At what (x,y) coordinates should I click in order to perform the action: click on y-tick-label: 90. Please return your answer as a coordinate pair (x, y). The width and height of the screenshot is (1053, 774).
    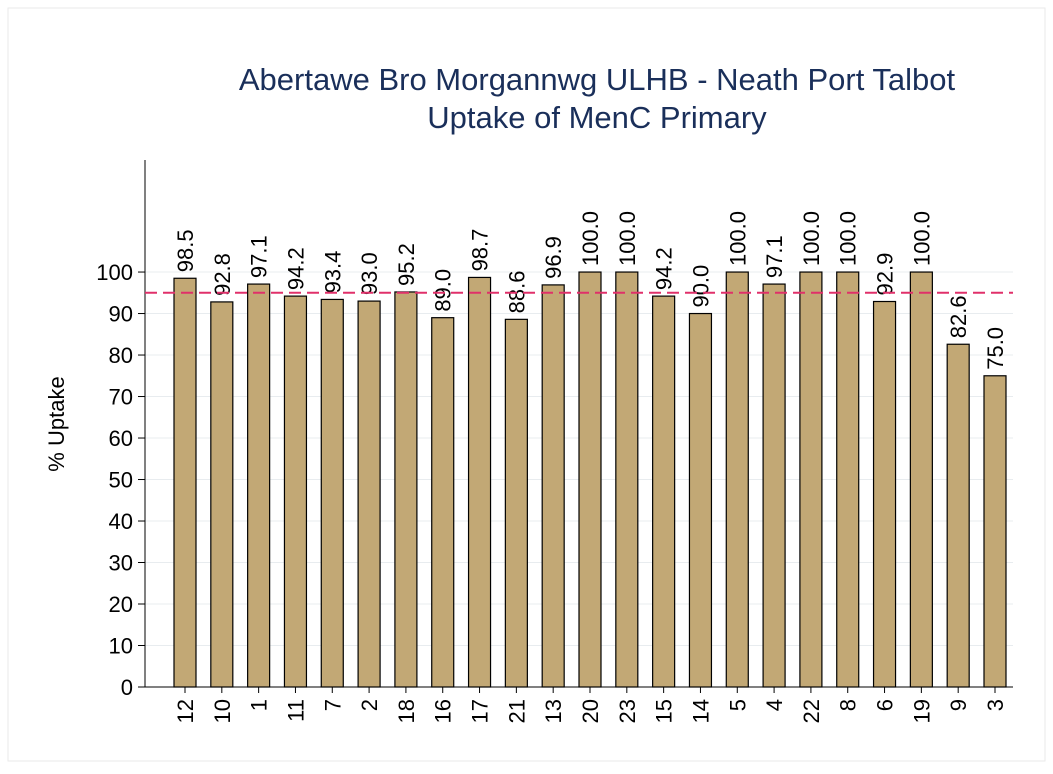
    Looking at the image, I should click on (121, 314).